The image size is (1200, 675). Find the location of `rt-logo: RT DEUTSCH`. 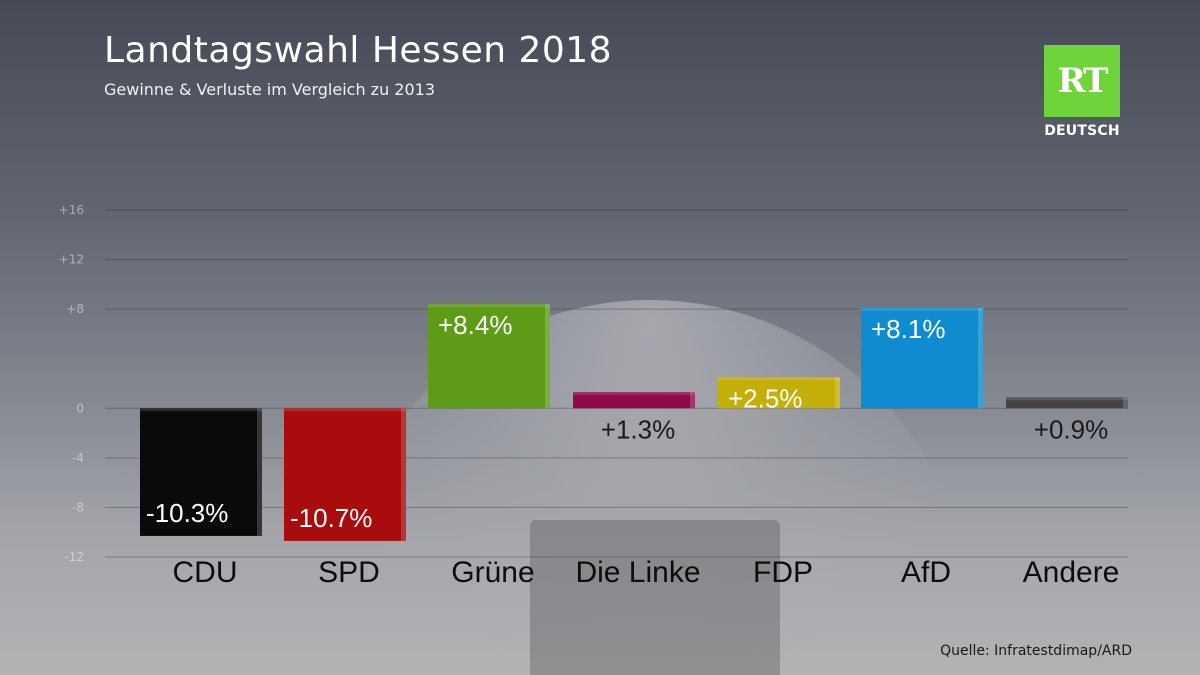

rt-logo: RT DEUTSCH is located at coordinates (1082, 92).